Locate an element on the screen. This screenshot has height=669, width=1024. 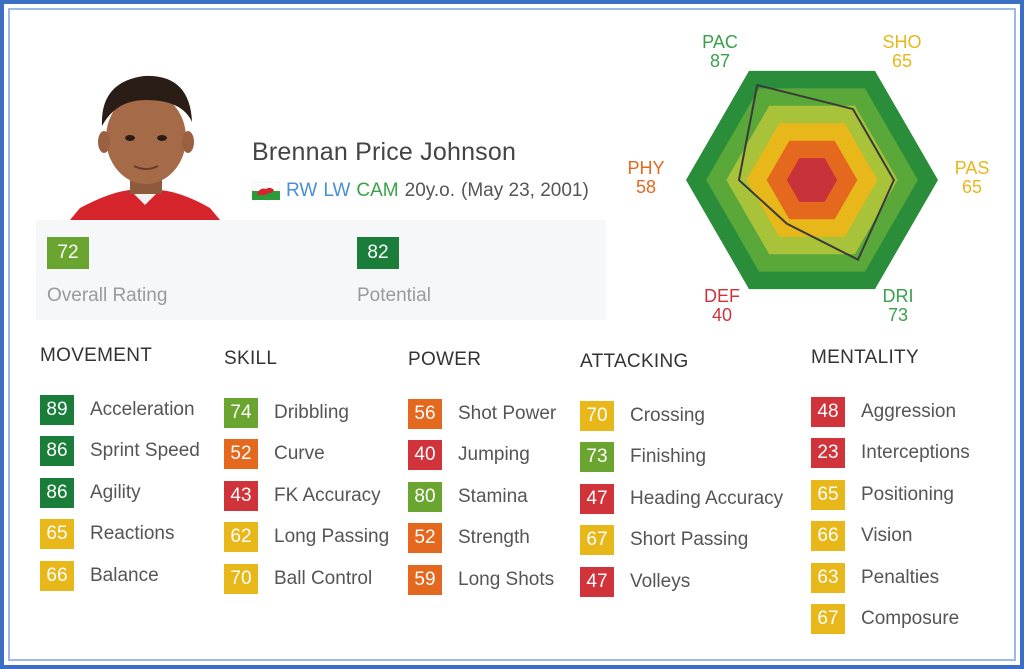
attribute-row: 47 Volleys is located at coordinates (681, 582).